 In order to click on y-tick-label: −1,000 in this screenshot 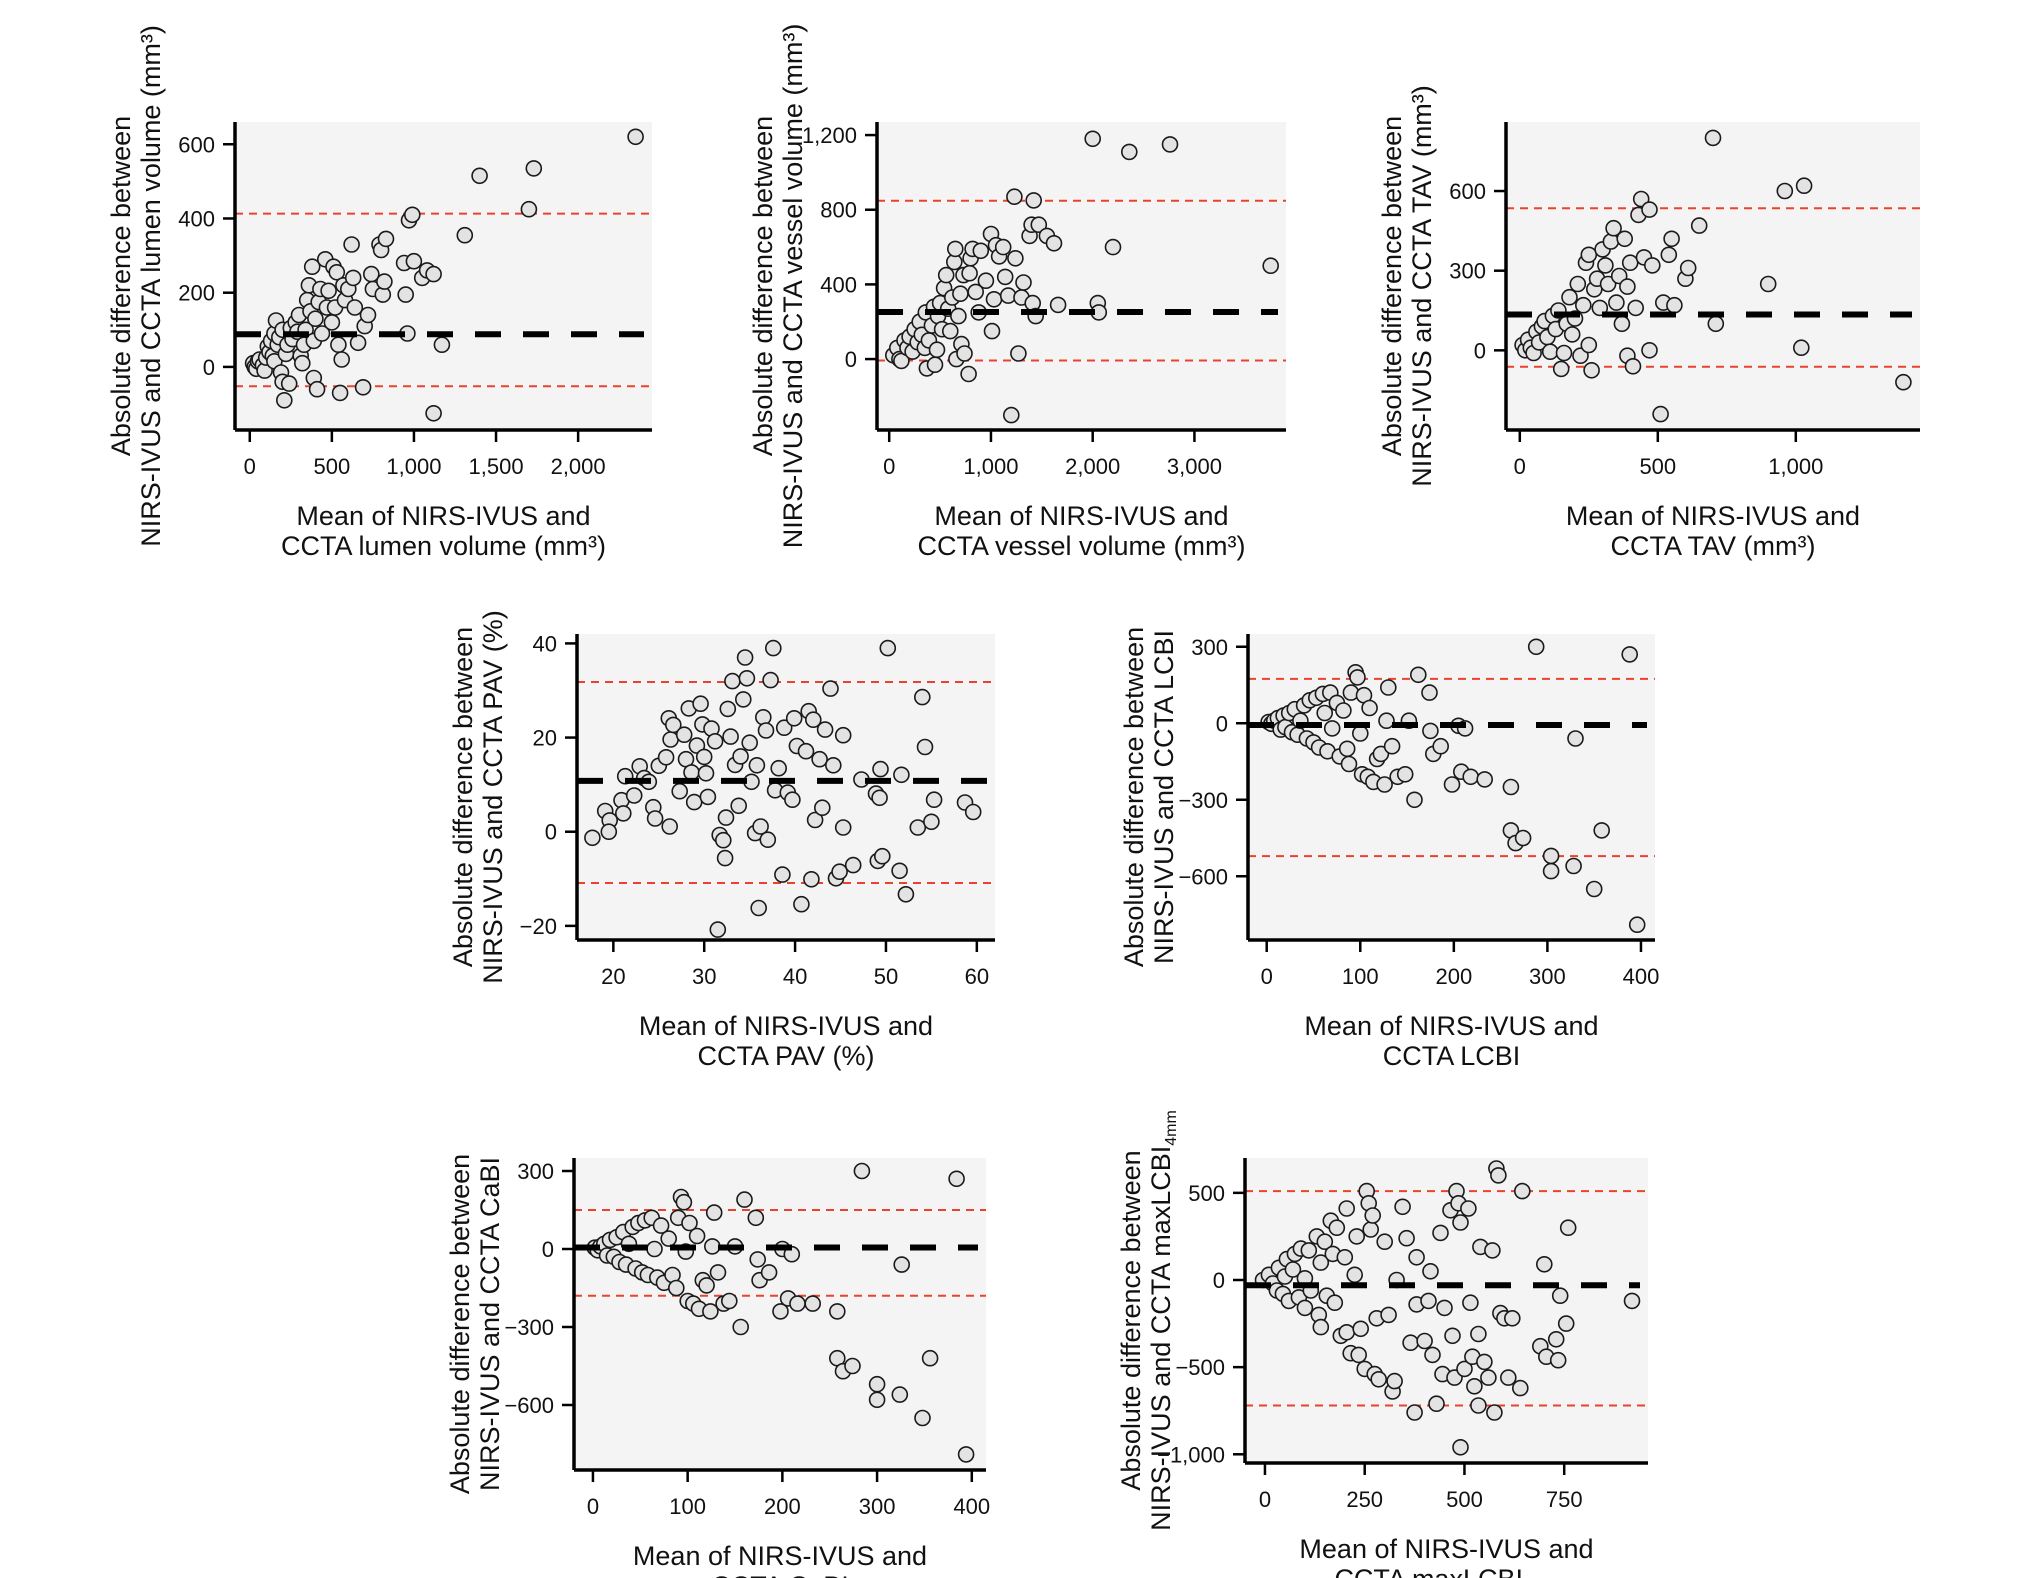, I will do `click(1191, 1454)`.